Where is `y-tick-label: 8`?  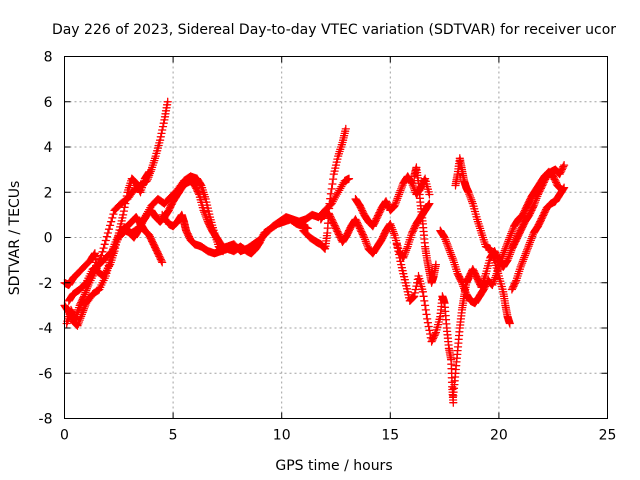
y-tick-label: 8 is located at coordinates (48, 58).